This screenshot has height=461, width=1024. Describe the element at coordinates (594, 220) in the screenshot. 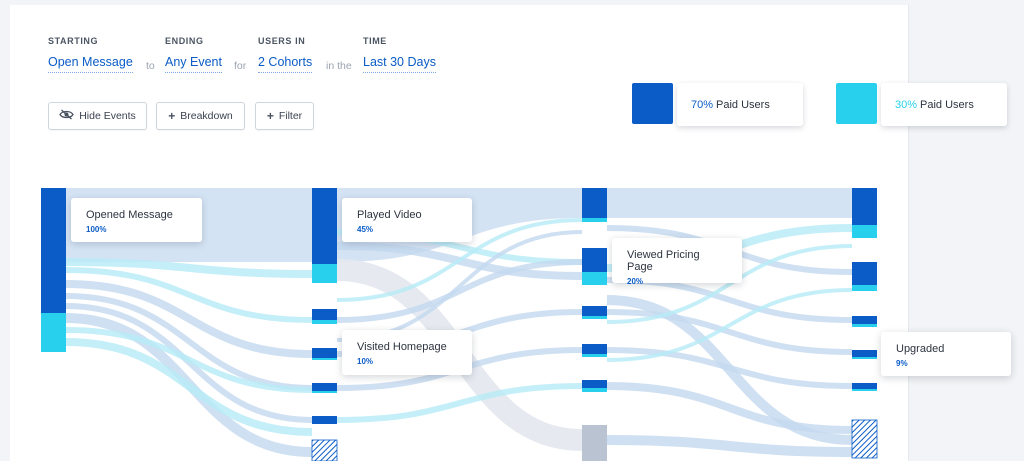

I see `node-c3-a-light` at that location.